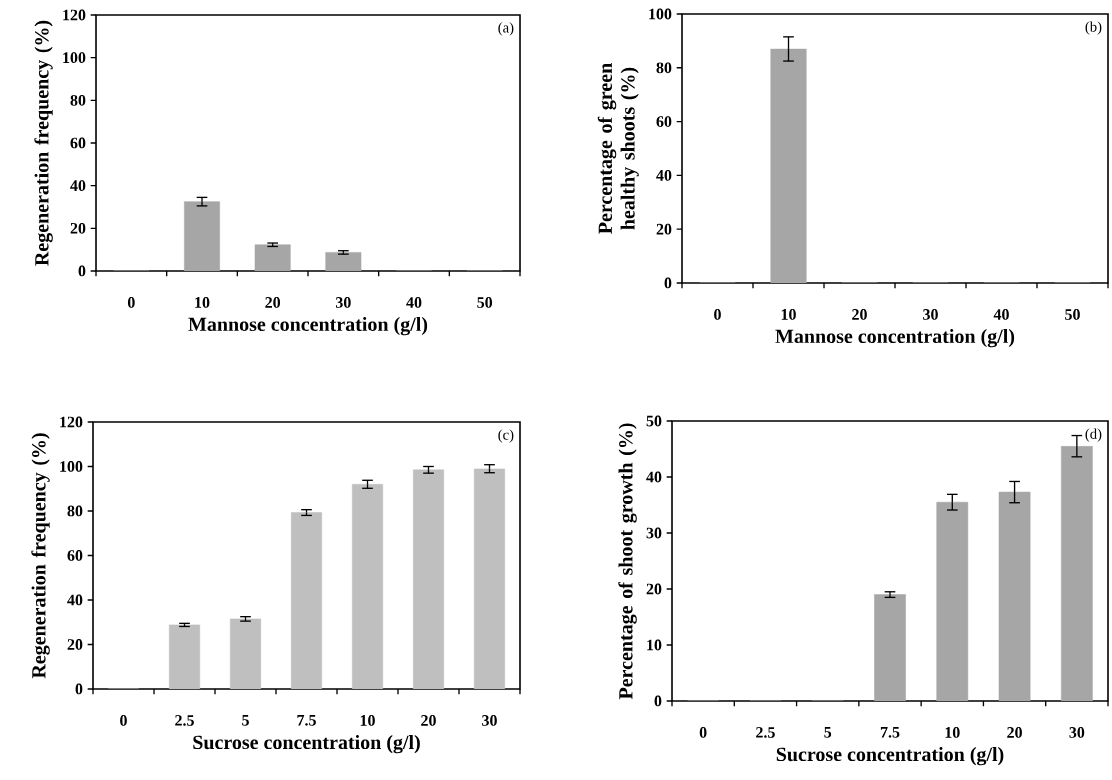  Describe the element at coordinates (506, 436) in the screenshot. I see `annotation: (c)` at that location.